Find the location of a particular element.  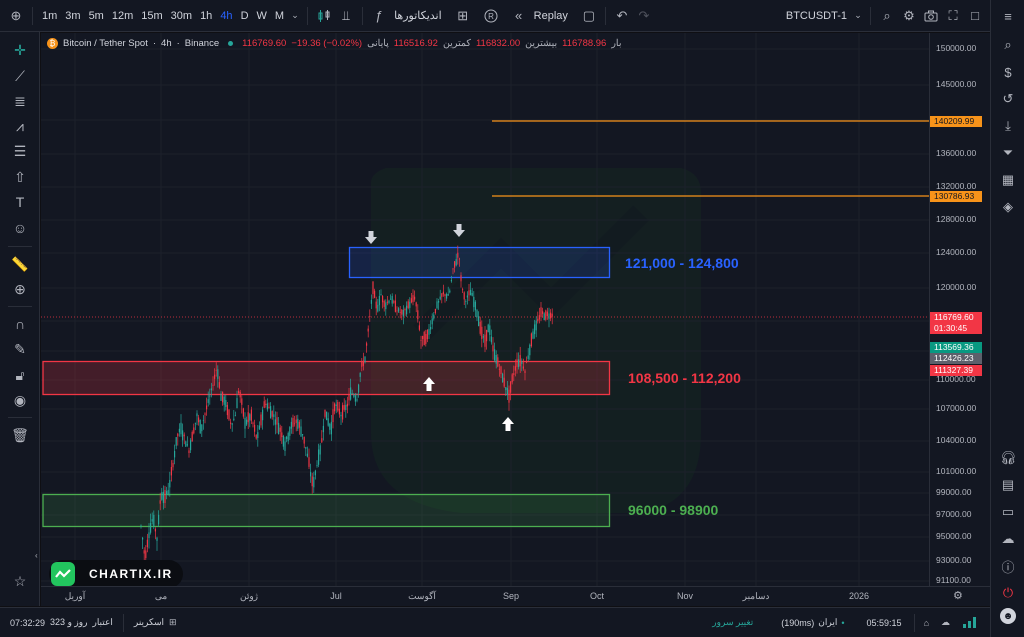

calendar-icon: ▦ is located at coordinates (1008, 179).